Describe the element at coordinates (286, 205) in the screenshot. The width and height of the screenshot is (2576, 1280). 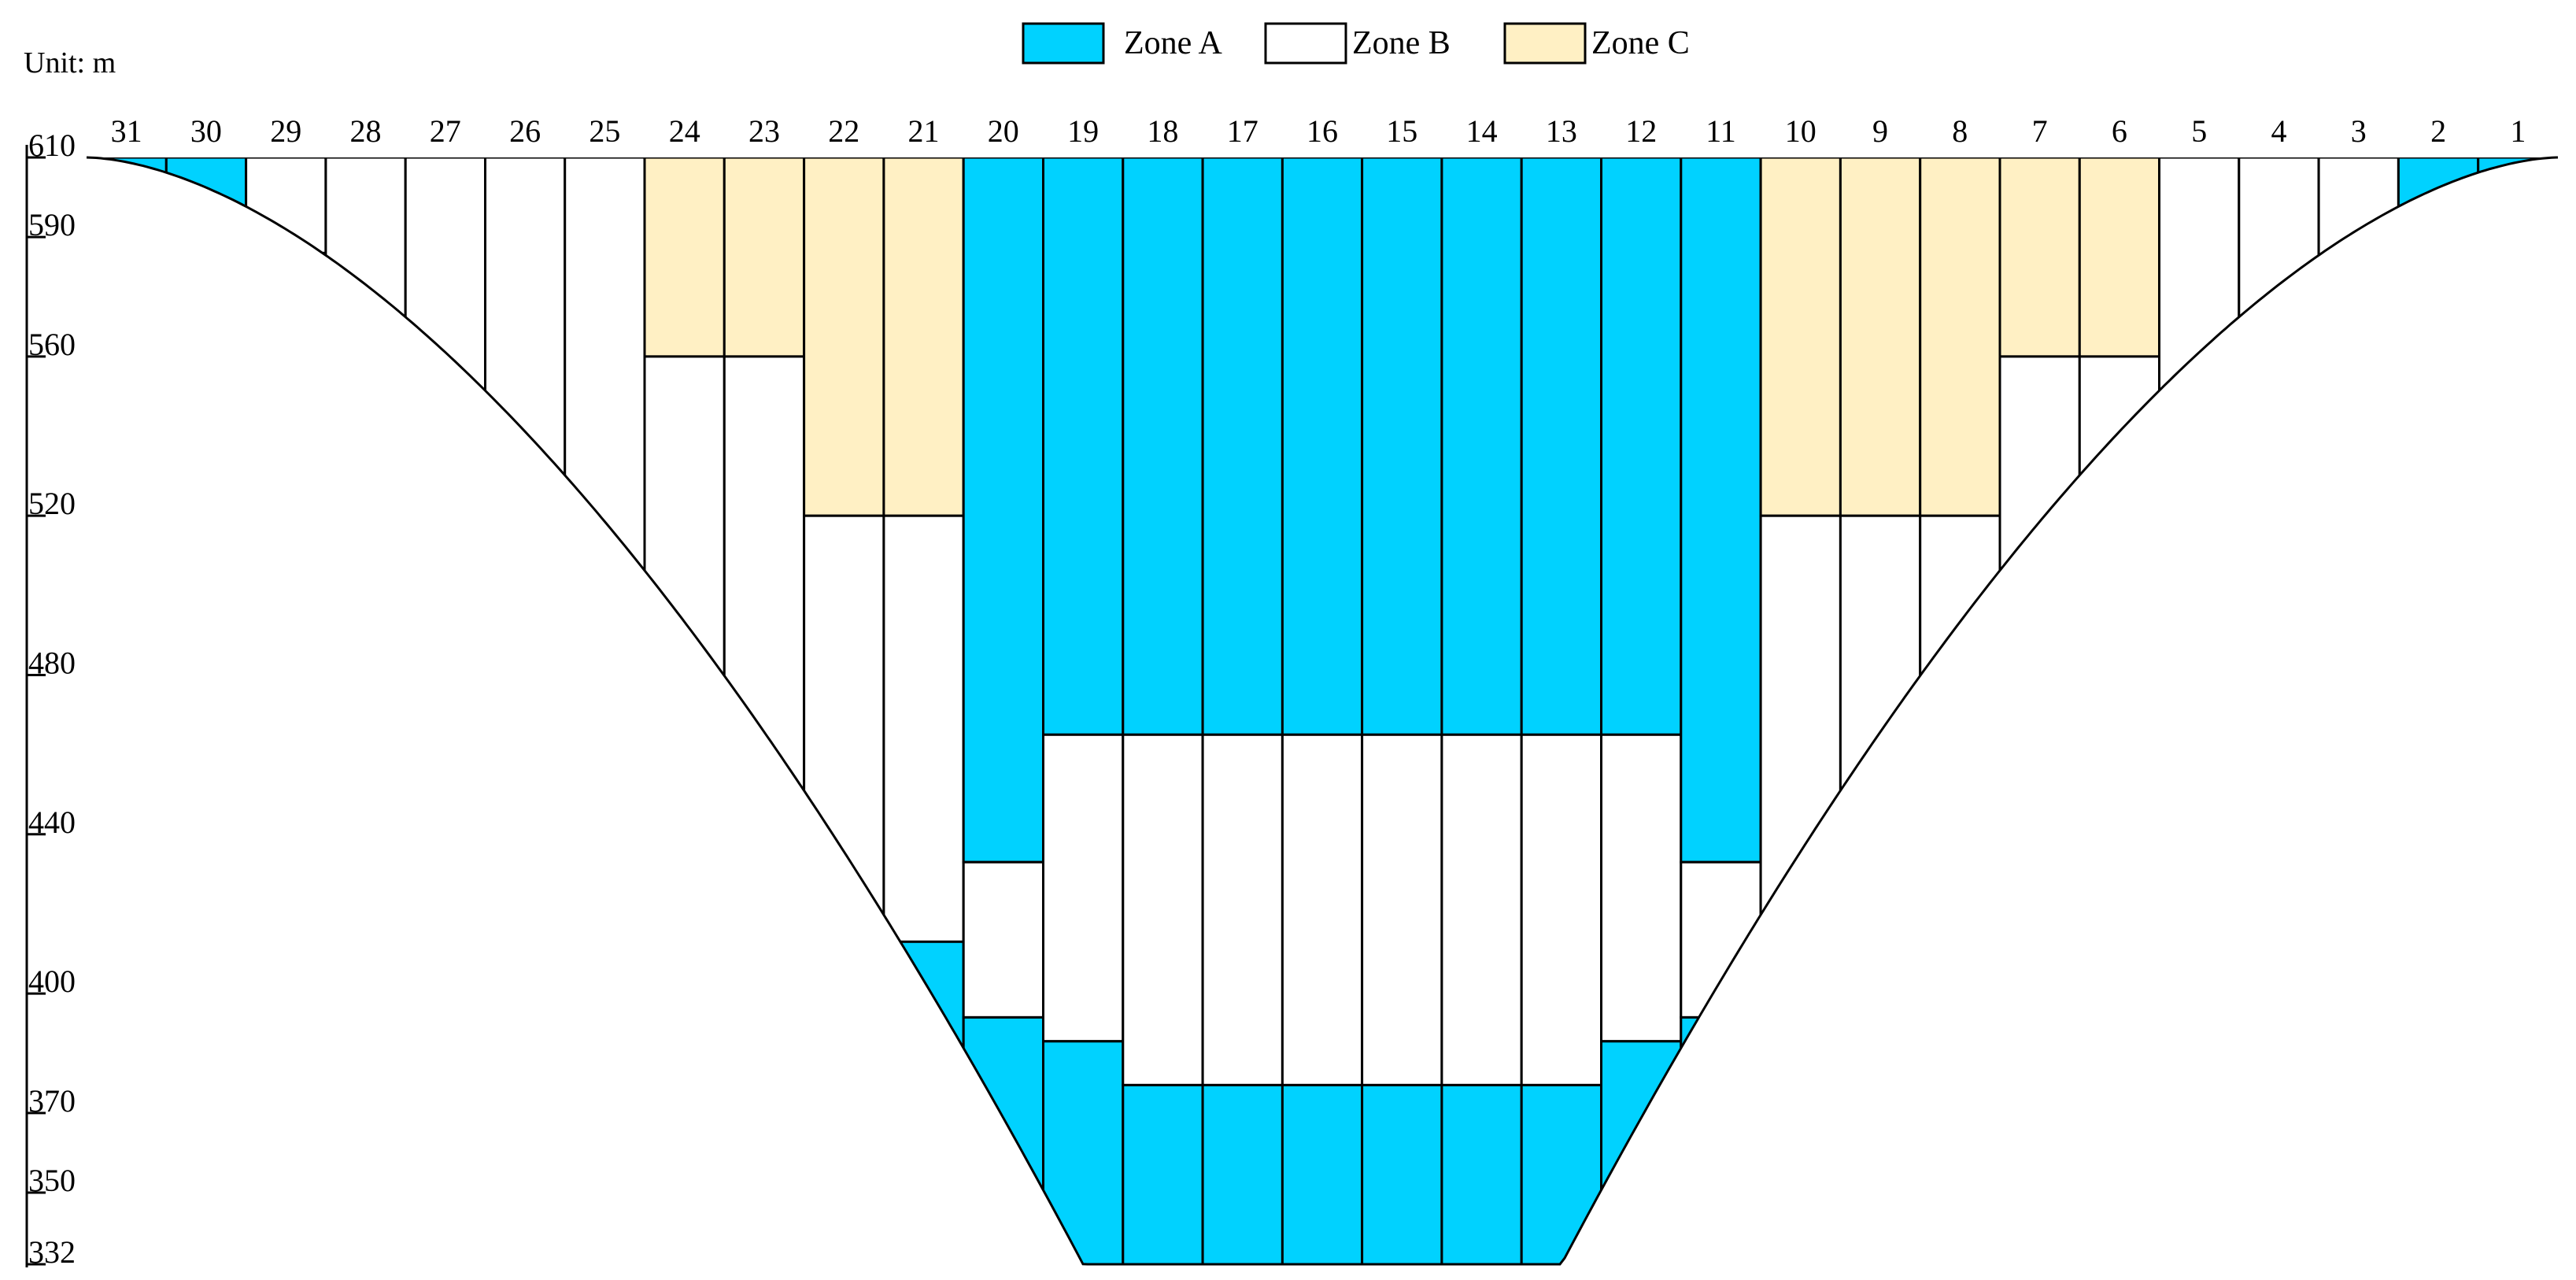
I see `block-29-zone-b` at that location.